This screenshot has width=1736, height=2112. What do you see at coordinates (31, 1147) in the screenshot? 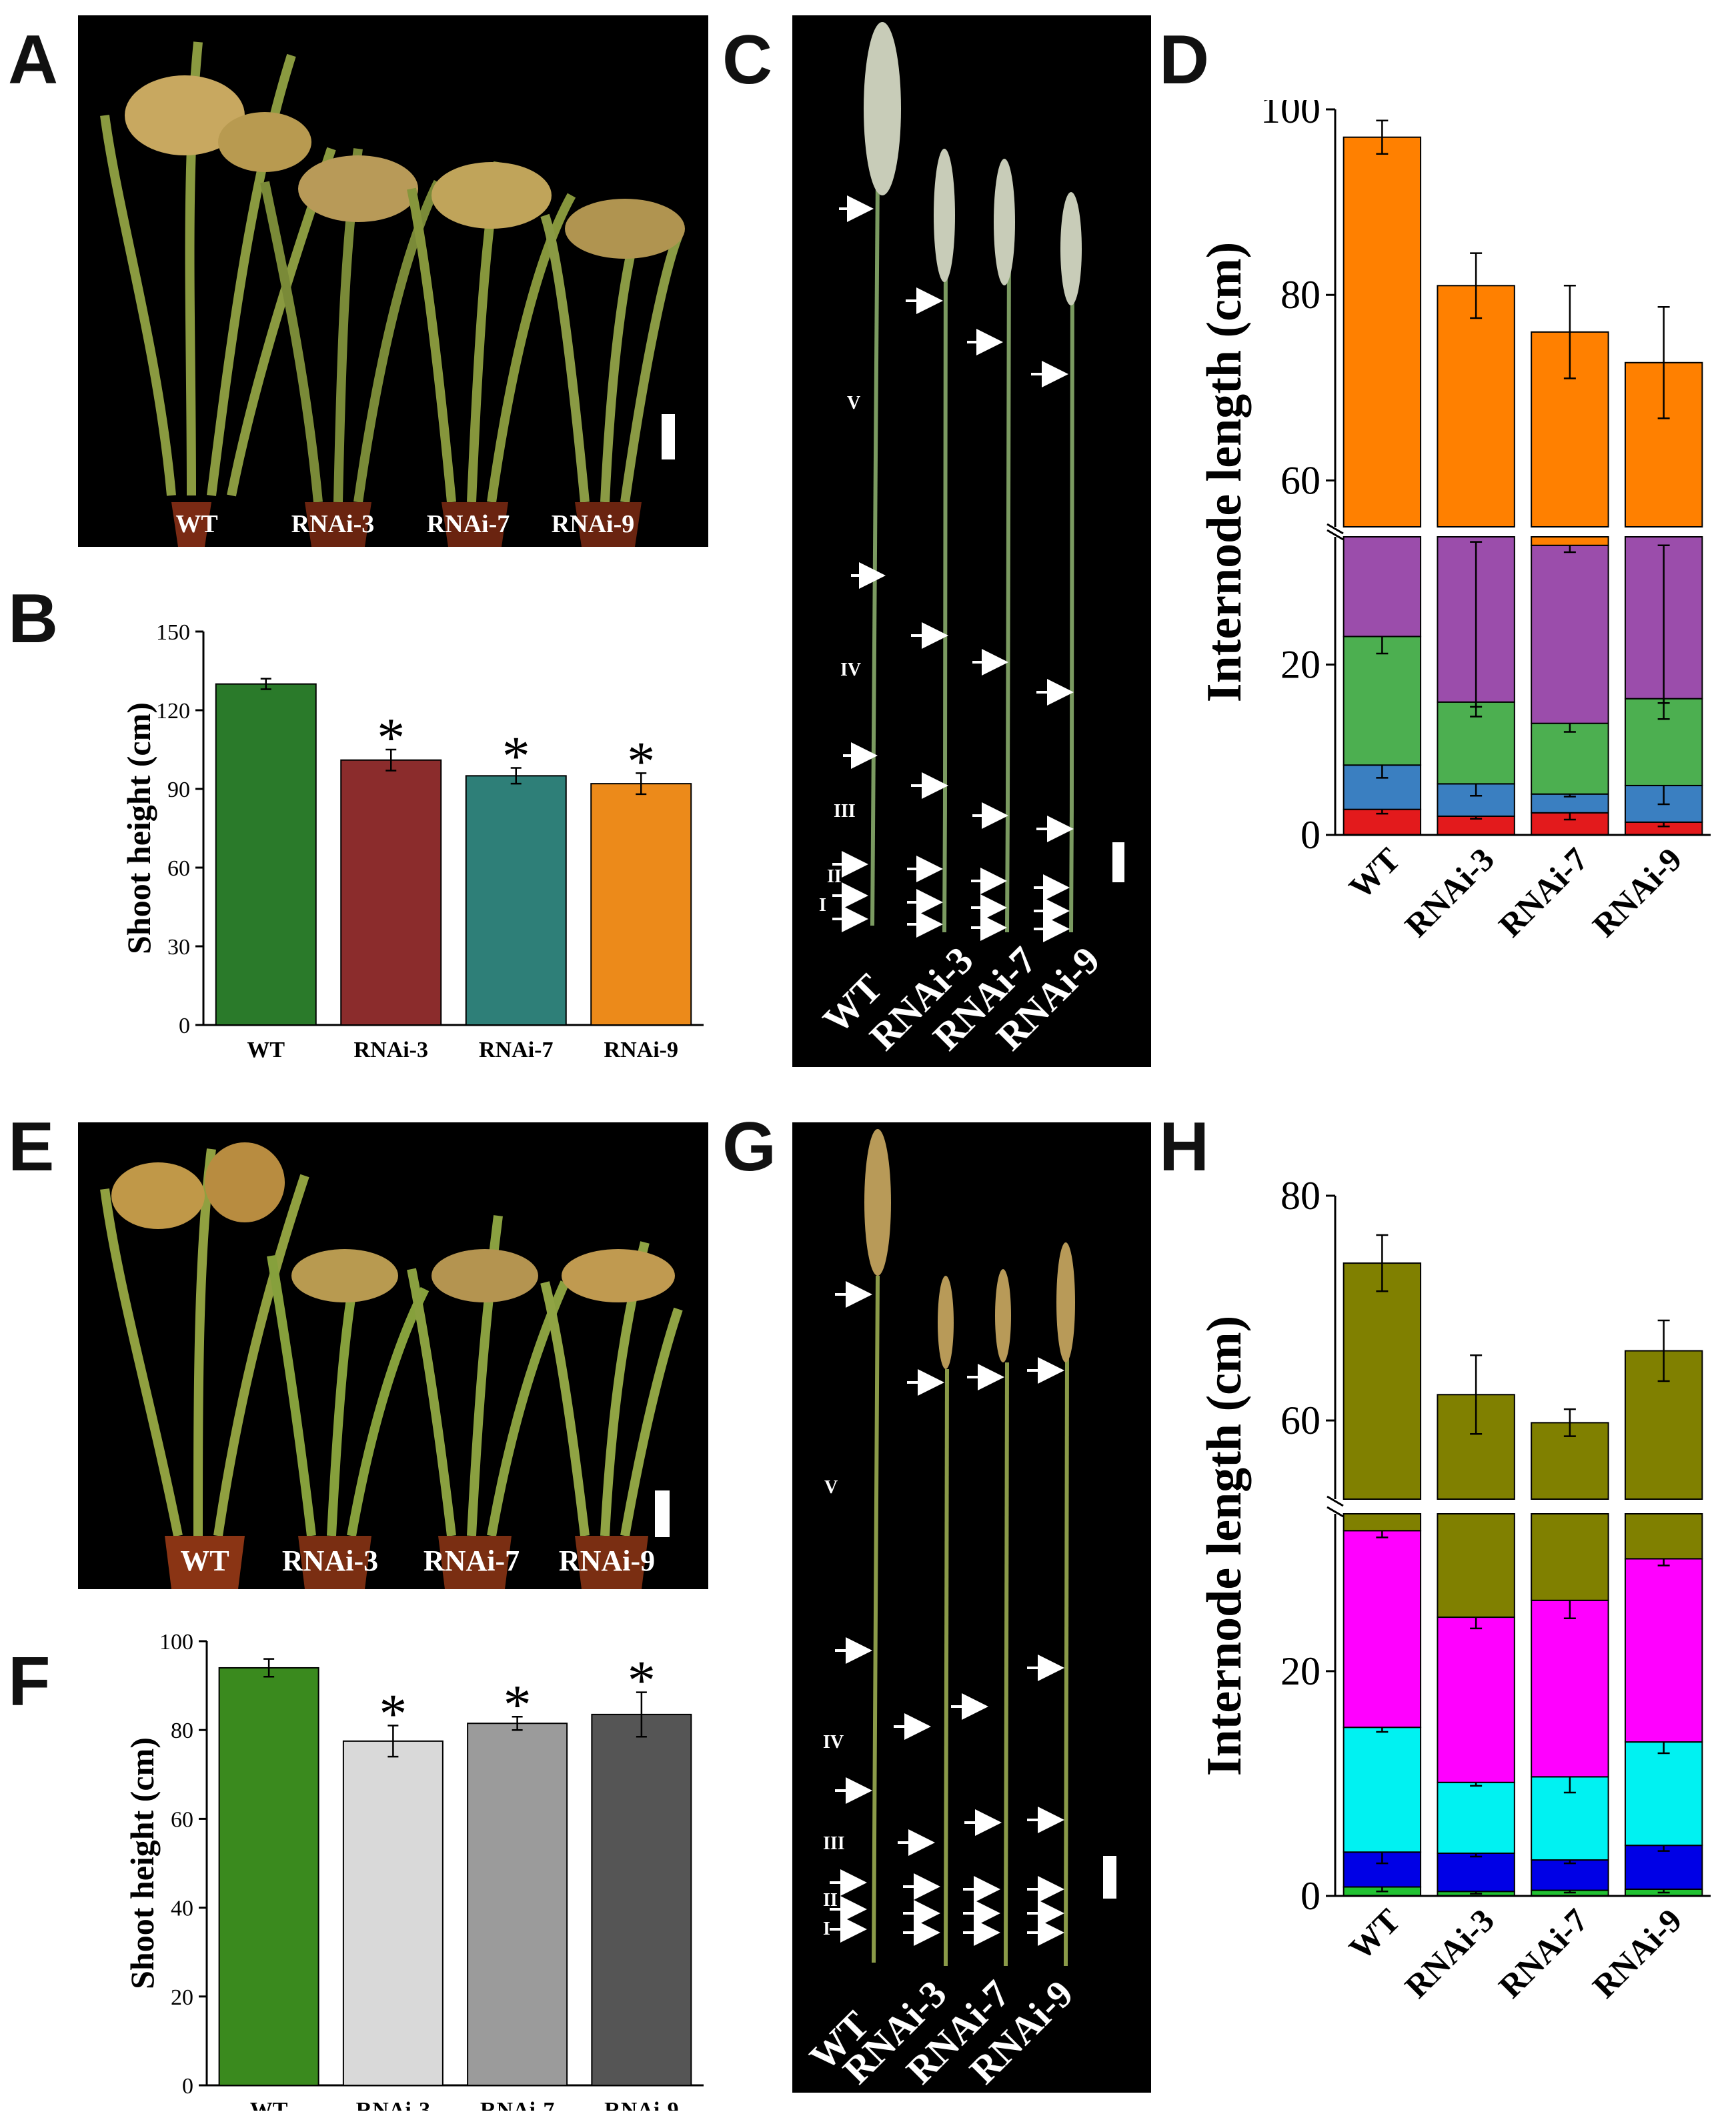
I see `panel-letter-e: E` at bounding box center [31, 1147].